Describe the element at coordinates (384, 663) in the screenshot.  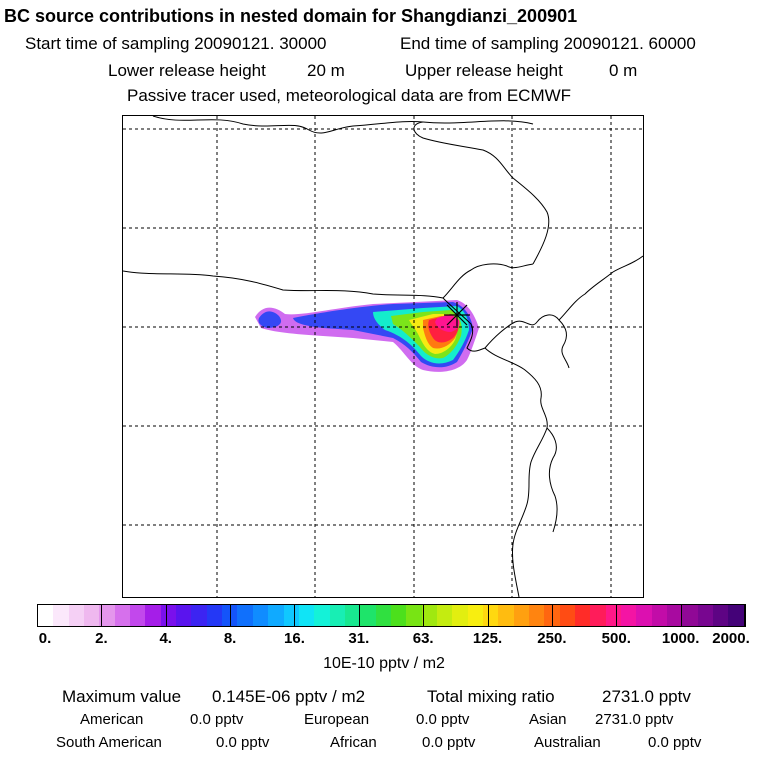
I see `colorbar-units: 10E-10 pptv / m2` at that location.